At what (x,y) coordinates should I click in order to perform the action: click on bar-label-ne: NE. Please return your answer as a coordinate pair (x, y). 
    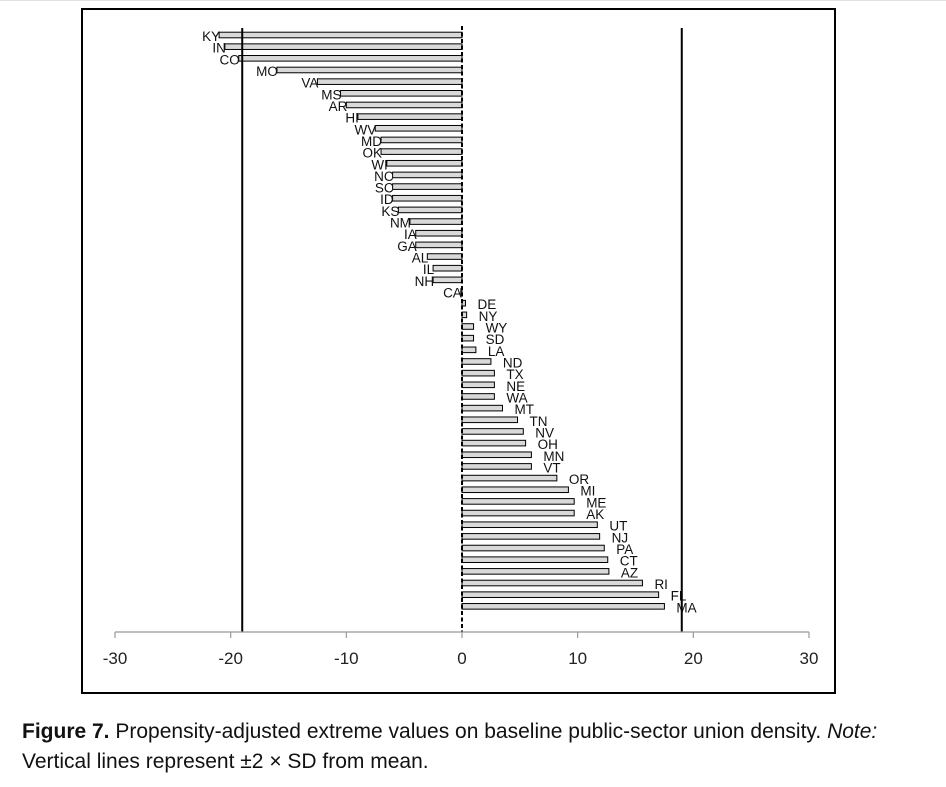
    Looking at the image, I should click on (515, 386).